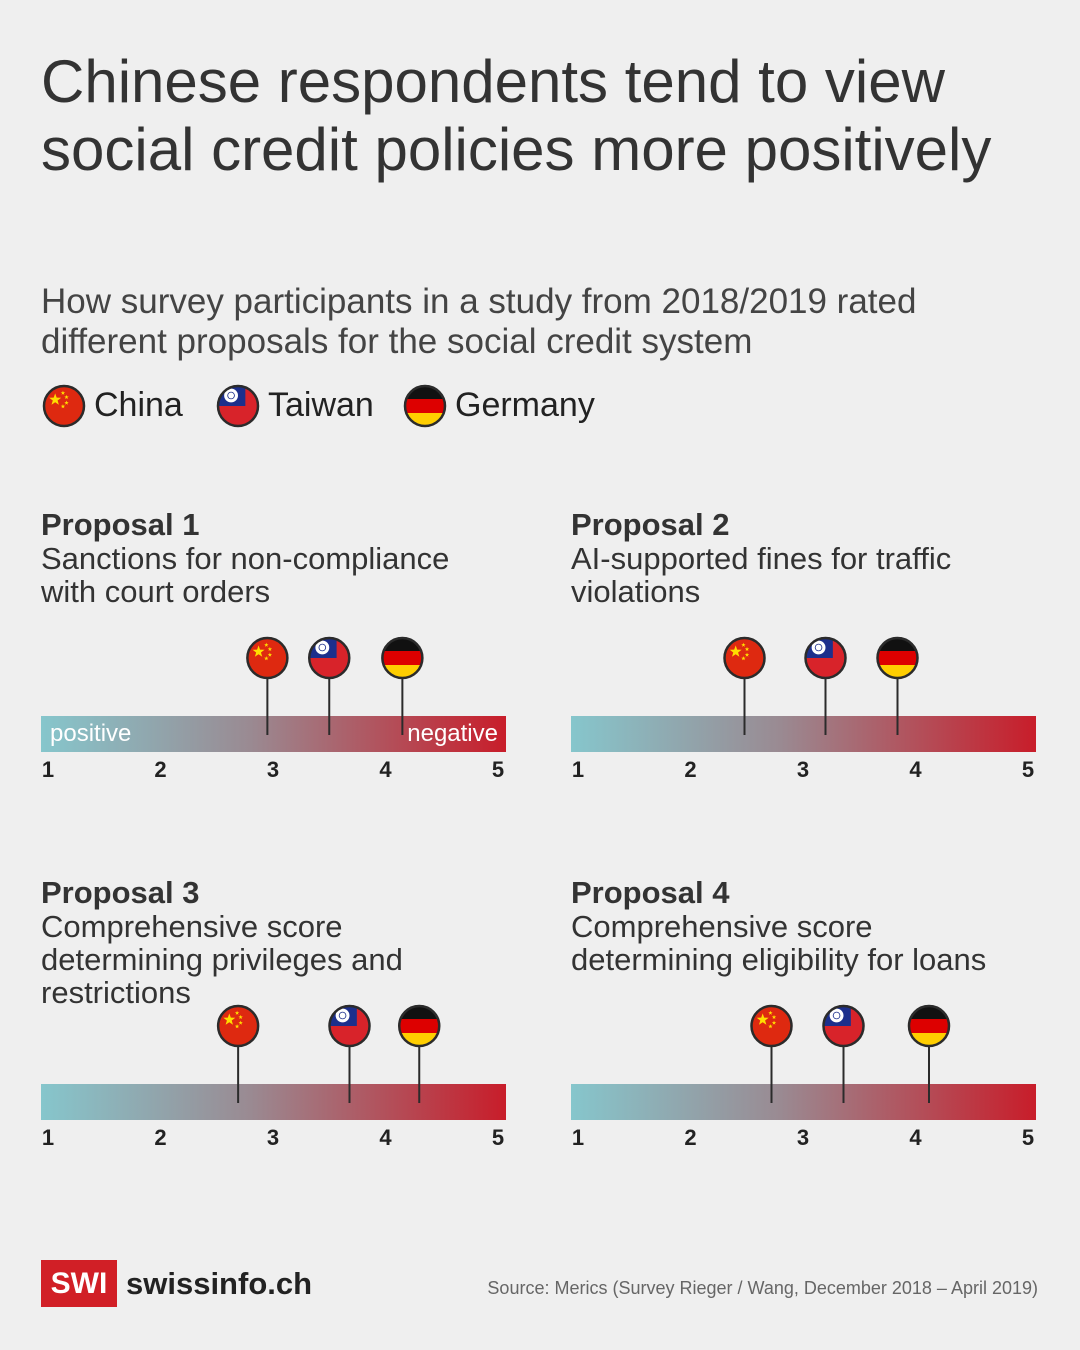  What do you see at coordinates (525, 405) in the screenshot?
I see `legend-label: Germany` at bounding box center [525, 405].